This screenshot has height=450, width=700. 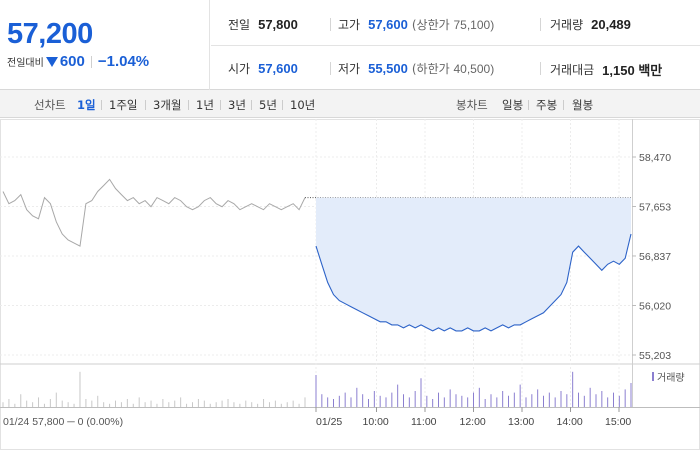 What do you see at coordinates (513, 105) in the screenshot?
I see `tab-daily-candle: 일봉` at bounding box center [513, 105].